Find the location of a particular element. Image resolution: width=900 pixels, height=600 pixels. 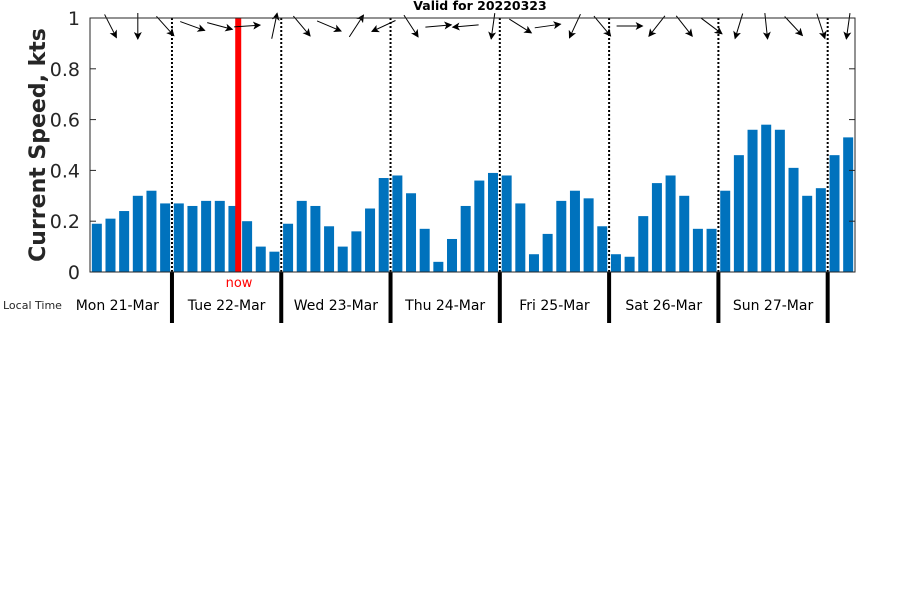

day-label: Sat 26-Mar is located at coordinates (663, 306).